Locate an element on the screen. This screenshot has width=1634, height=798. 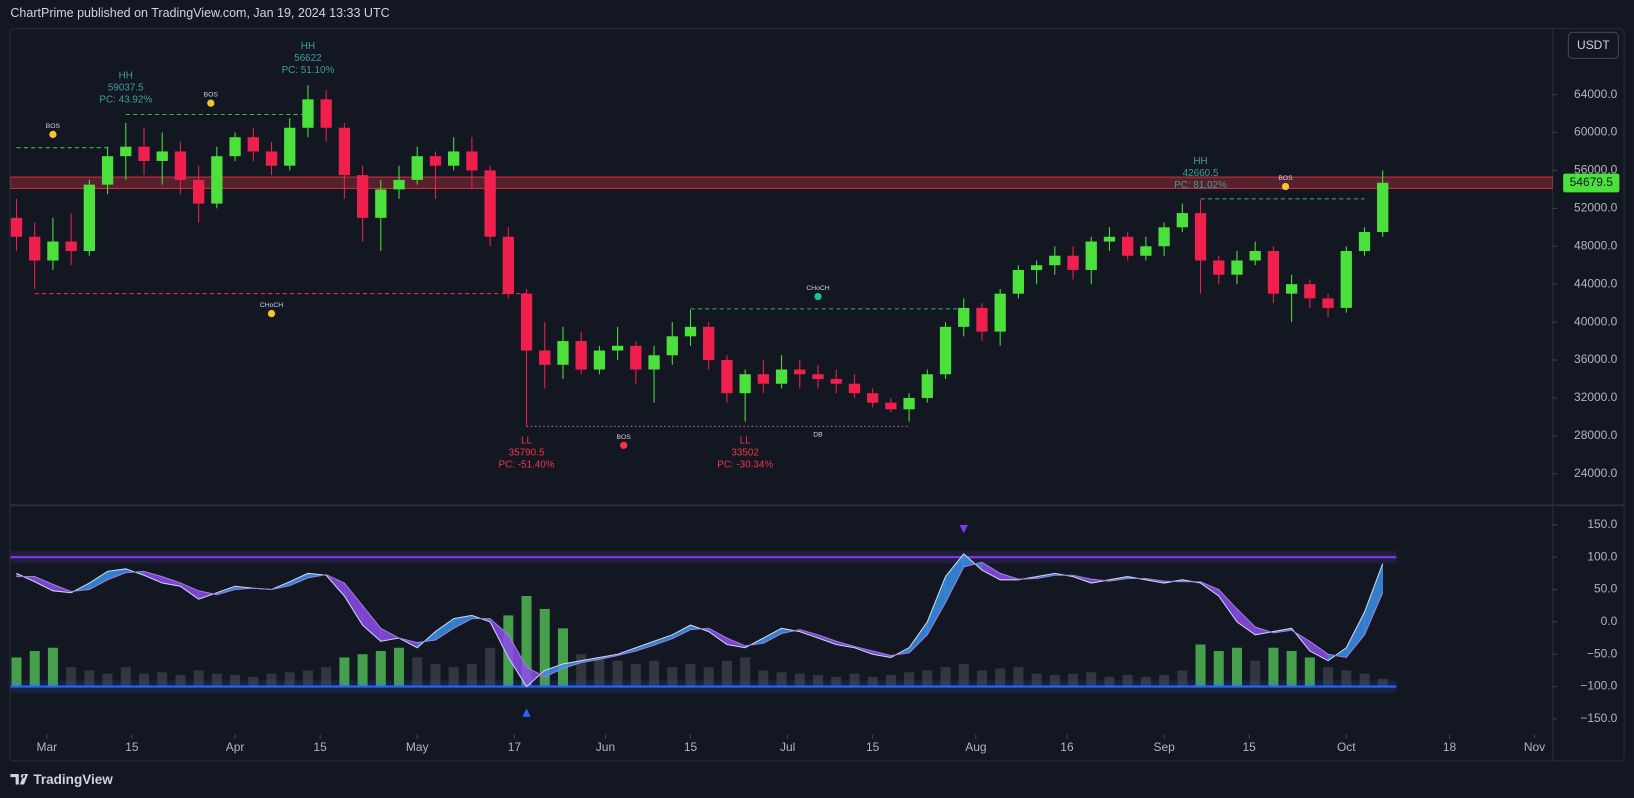
pivot-label: 56622 is located at coordinates (307, 58).